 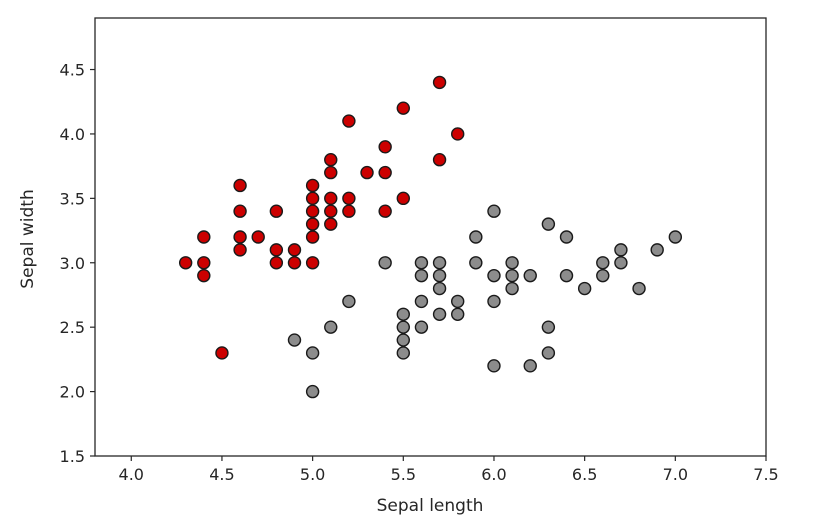 What do you see at coordinates (72, 70) in the screenshot?
I see `y-tick-label: 4.5` at bounding box center [72, 70].